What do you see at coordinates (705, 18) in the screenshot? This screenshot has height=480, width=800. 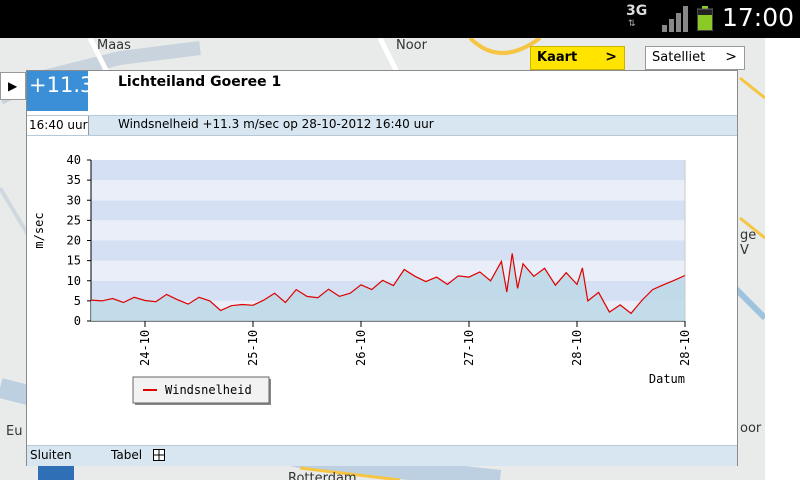 I see `battery-icon` at bounding box center [705, 18].